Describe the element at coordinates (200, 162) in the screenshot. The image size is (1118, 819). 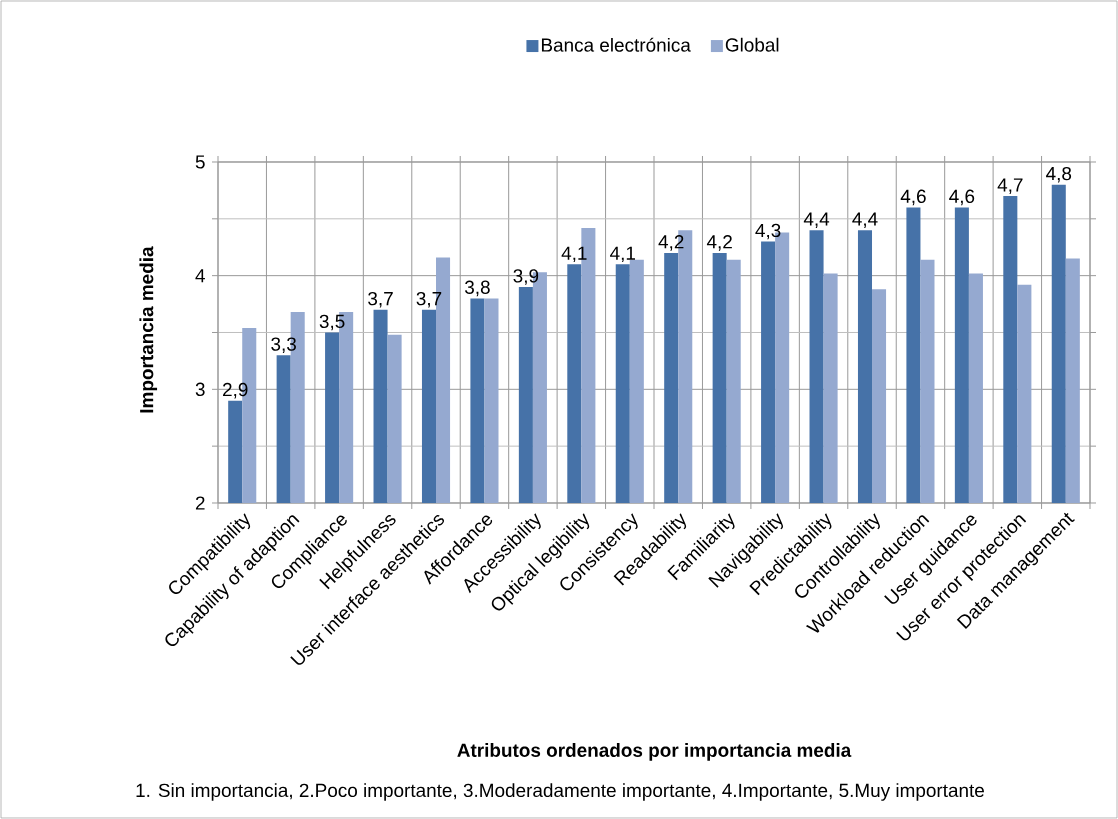
I see `y-tick-label: 5` at that location.